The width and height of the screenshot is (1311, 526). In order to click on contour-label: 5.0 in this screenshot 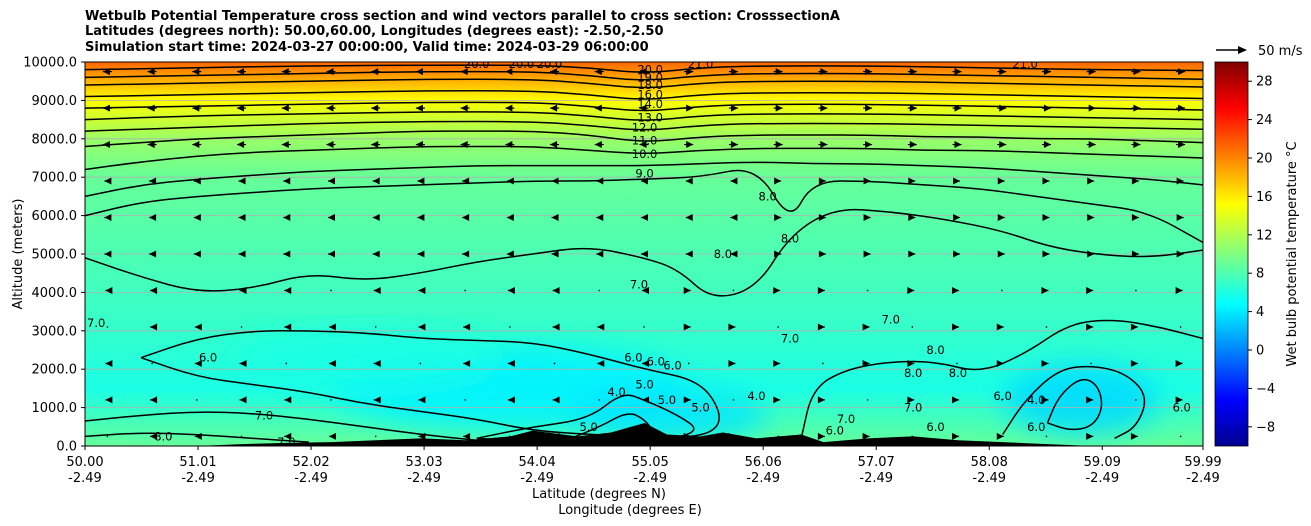, I will do `click(644, 385)`.